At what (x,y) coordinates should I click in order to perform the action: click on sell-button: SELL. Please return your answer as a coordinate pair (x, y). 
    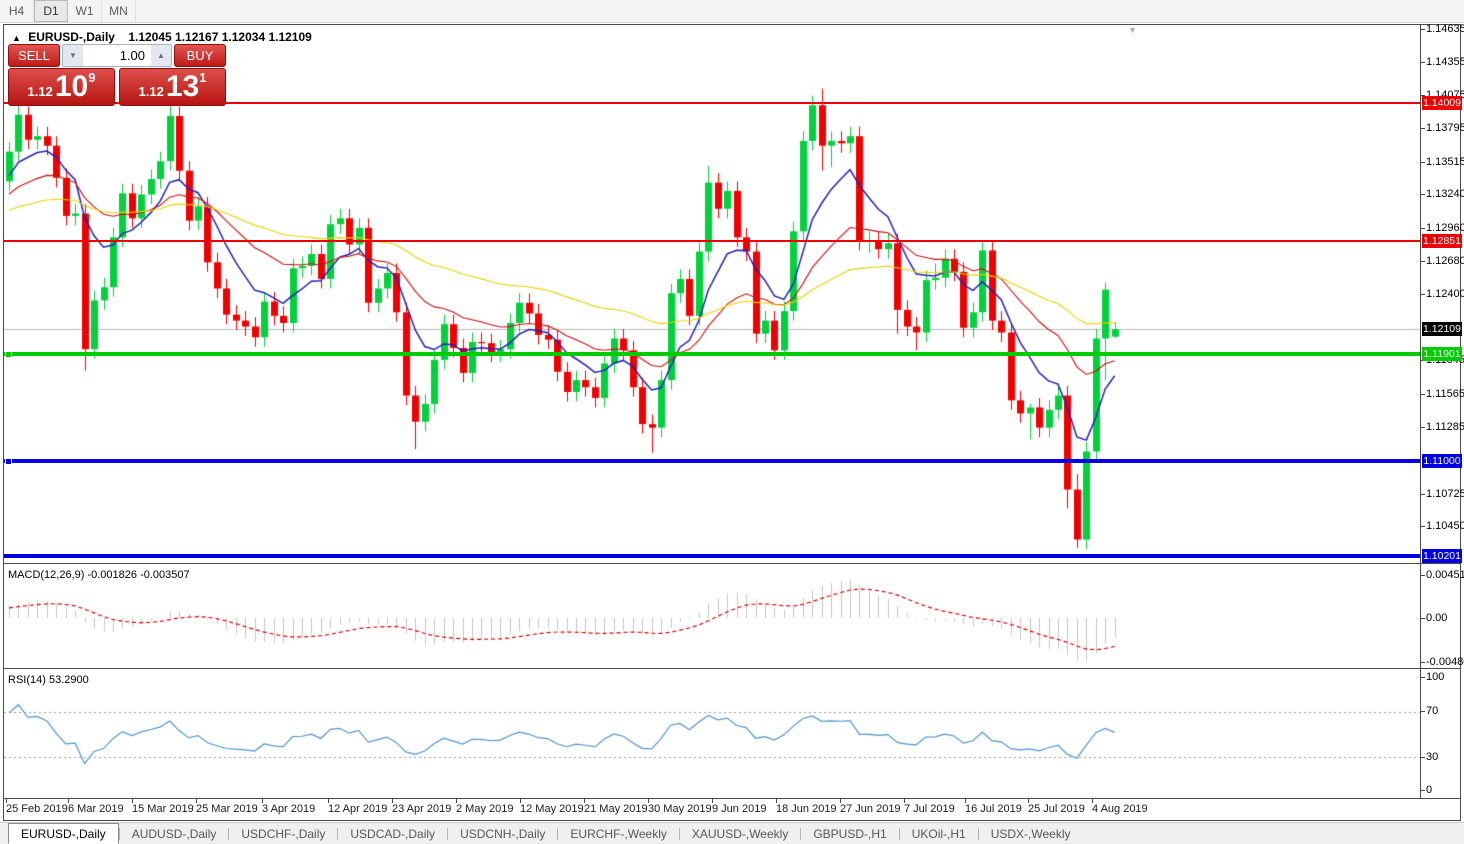
    Looking at the image, I should click on (34, 55).